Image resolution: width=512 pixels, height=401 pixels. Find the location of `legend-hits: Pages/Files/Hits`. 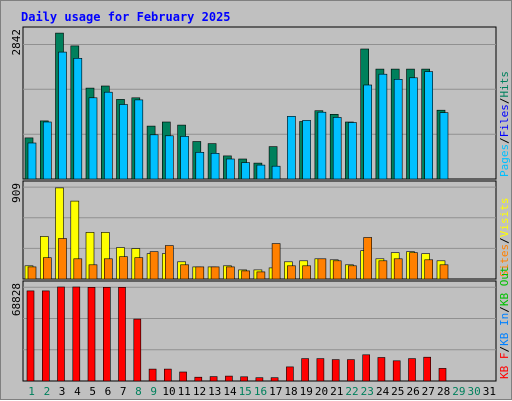

legend-hits: Pages/Files/Hits is located at coordinates (504, 124).